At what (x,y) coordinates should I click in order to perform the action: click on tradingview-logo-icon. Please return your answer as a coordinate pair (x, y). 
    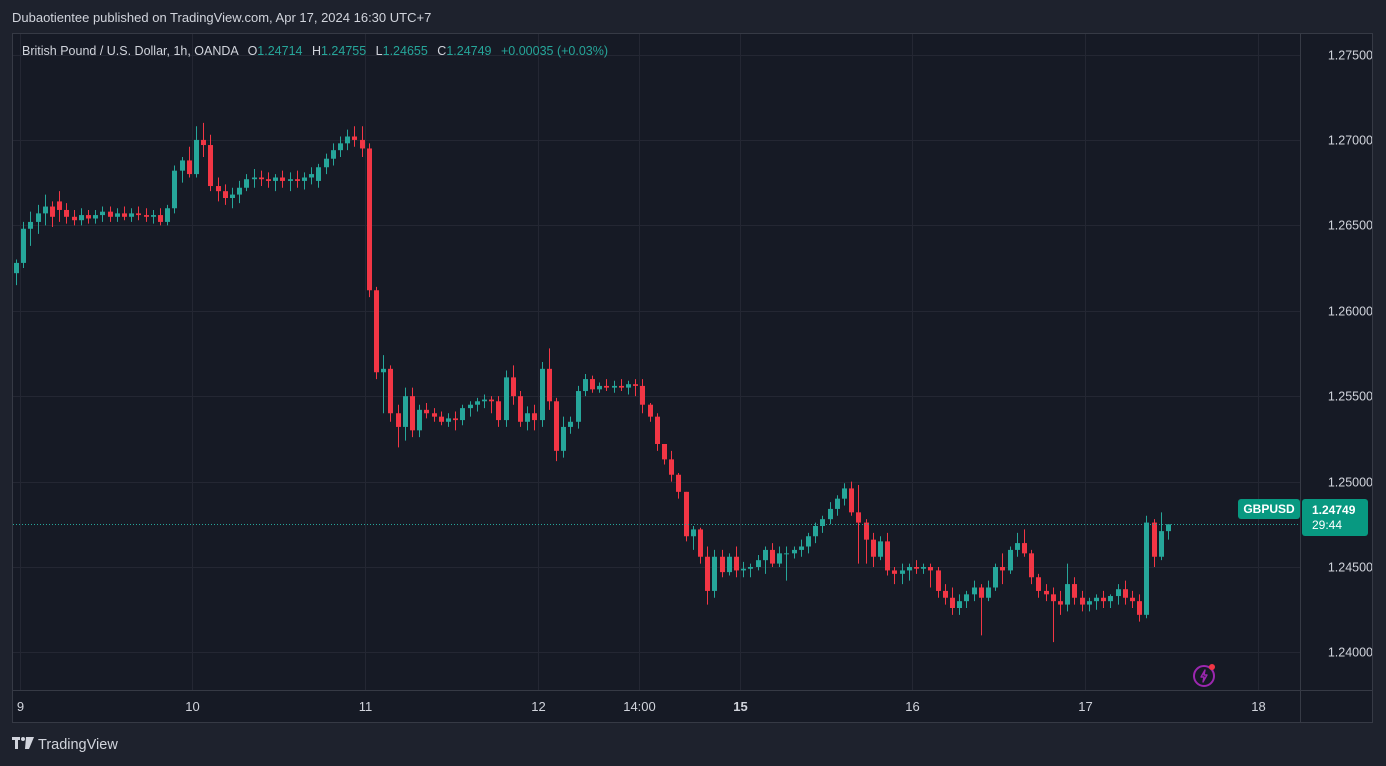
    Looking at the image, I should click on (23, 745).